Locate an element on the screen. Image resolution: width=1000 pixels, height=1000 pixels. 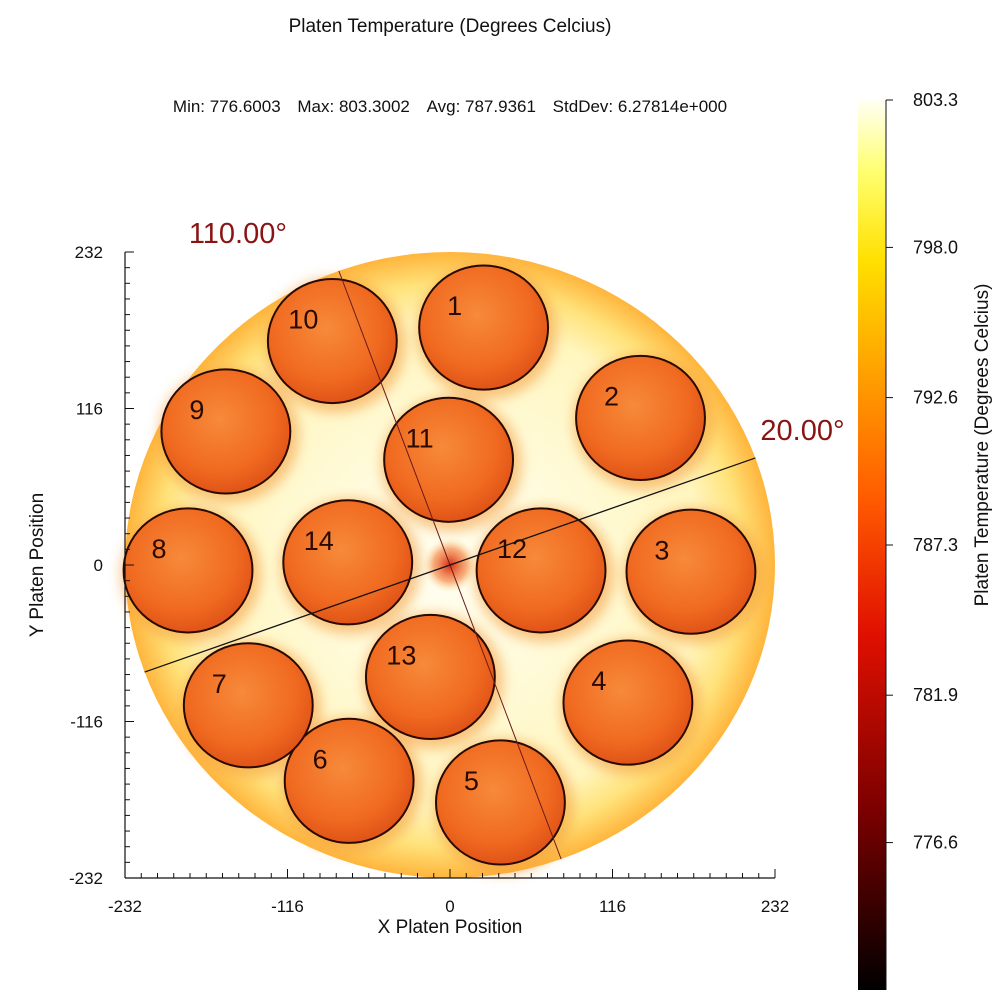
pocket-number: 11 is located at coordinates (420, 438).